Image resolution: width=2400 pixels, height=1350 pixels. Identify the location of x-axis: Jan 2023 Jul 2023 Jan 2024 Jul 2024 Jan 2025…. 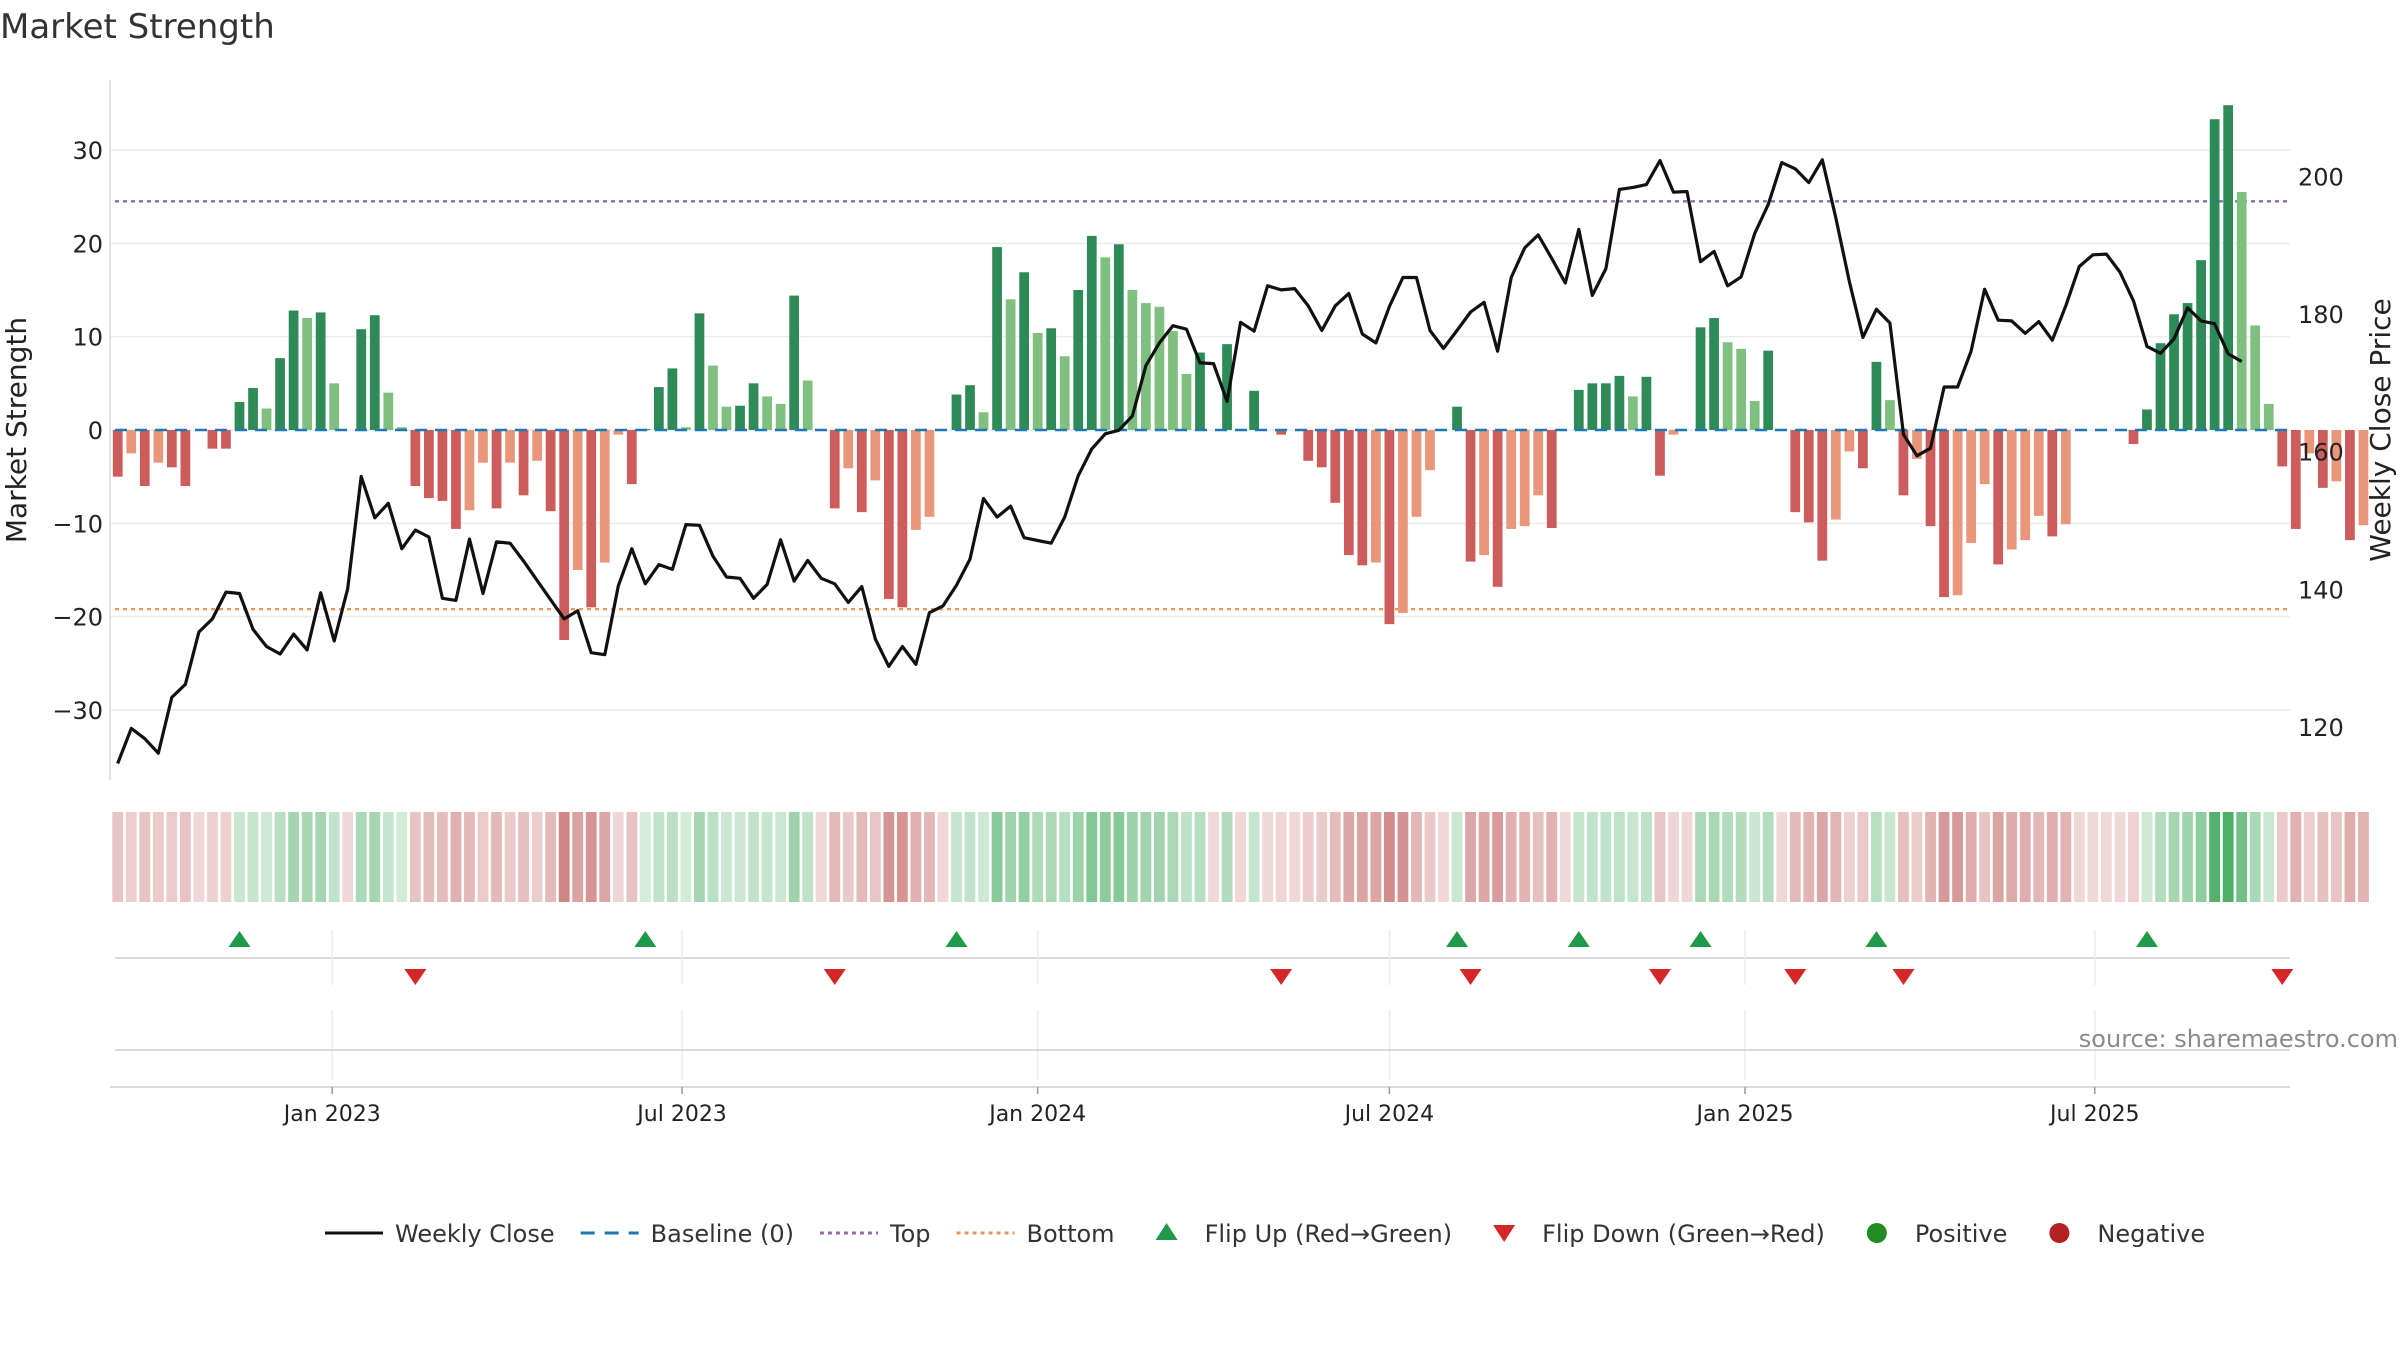
(1200, 1028).